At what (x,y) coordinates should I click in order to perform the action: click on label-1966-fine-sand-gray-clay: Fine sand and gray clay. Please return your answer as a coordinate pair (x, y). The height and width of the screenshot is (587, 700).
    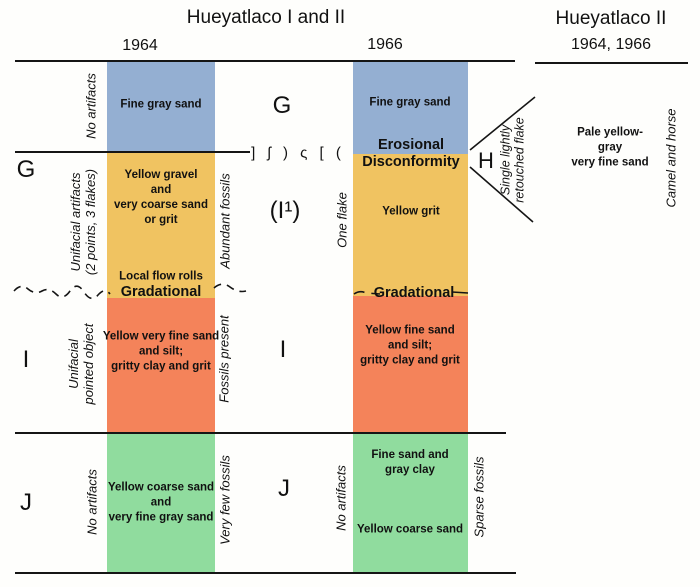
    Looking at the image, I should click on (410, 462).